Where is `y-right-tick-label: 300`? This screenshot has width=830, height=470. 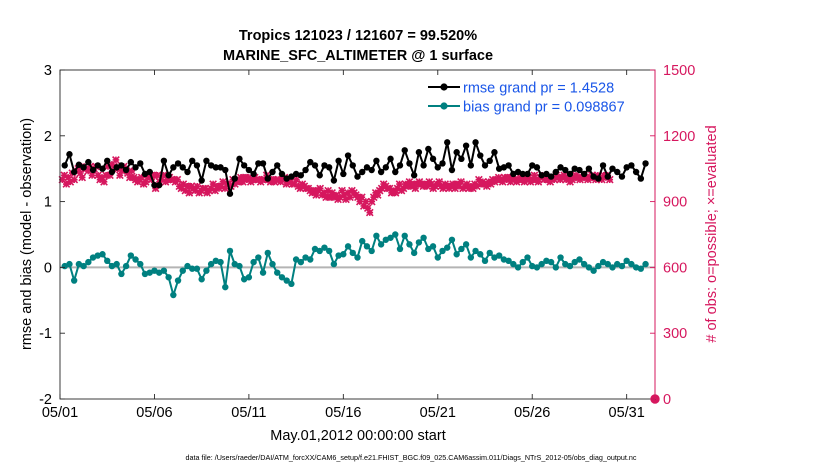 y-right-tick-label: 300 is located at coordinates (675, 334).